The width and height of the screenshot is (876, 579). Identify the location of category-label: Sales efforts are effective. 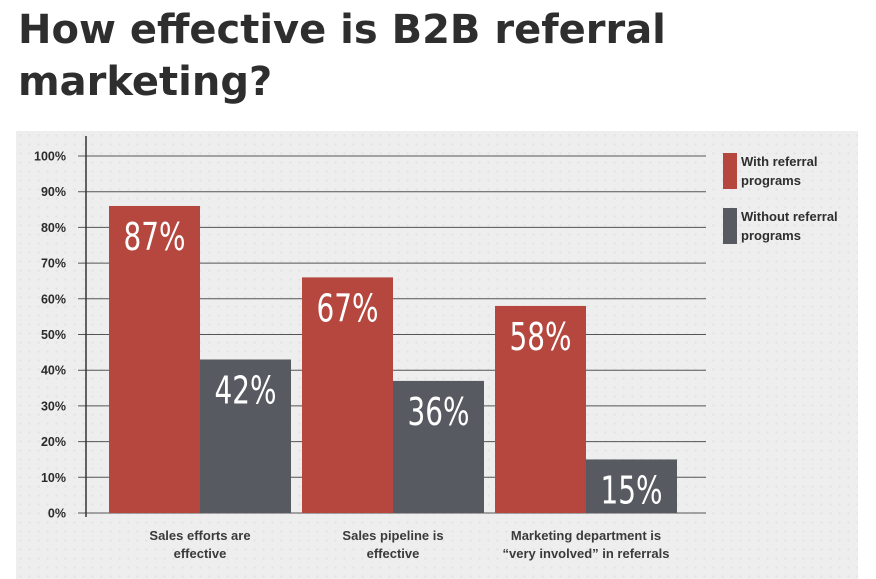
(199, 544).